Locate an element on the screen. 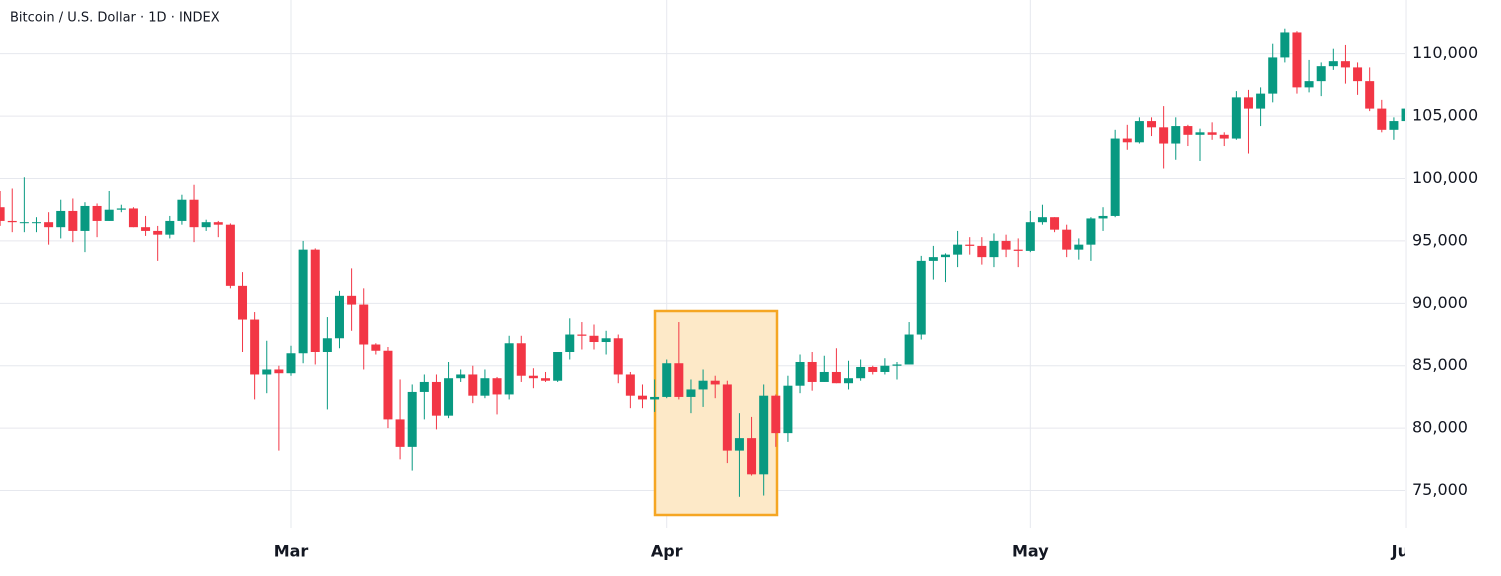 Image resolution: width=1501 pixels, height=576 pixels. x-tick-label: Jun is located at coordinates (1406, 551).